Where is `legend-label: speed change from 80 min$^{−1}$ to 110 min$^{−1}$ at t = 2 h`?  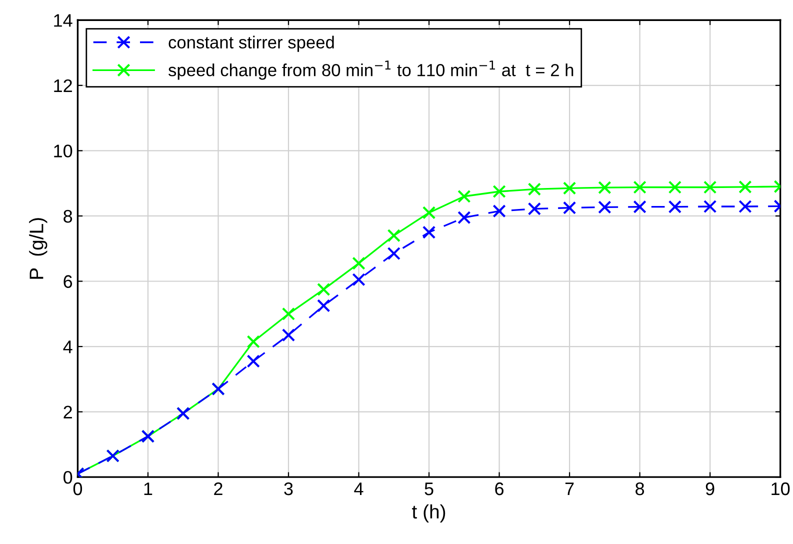 legend-label: speed change from 80 min$^{−1}$ to 110 min$^{−1}$ at t = 2 h is located at coordinates (371, 70).